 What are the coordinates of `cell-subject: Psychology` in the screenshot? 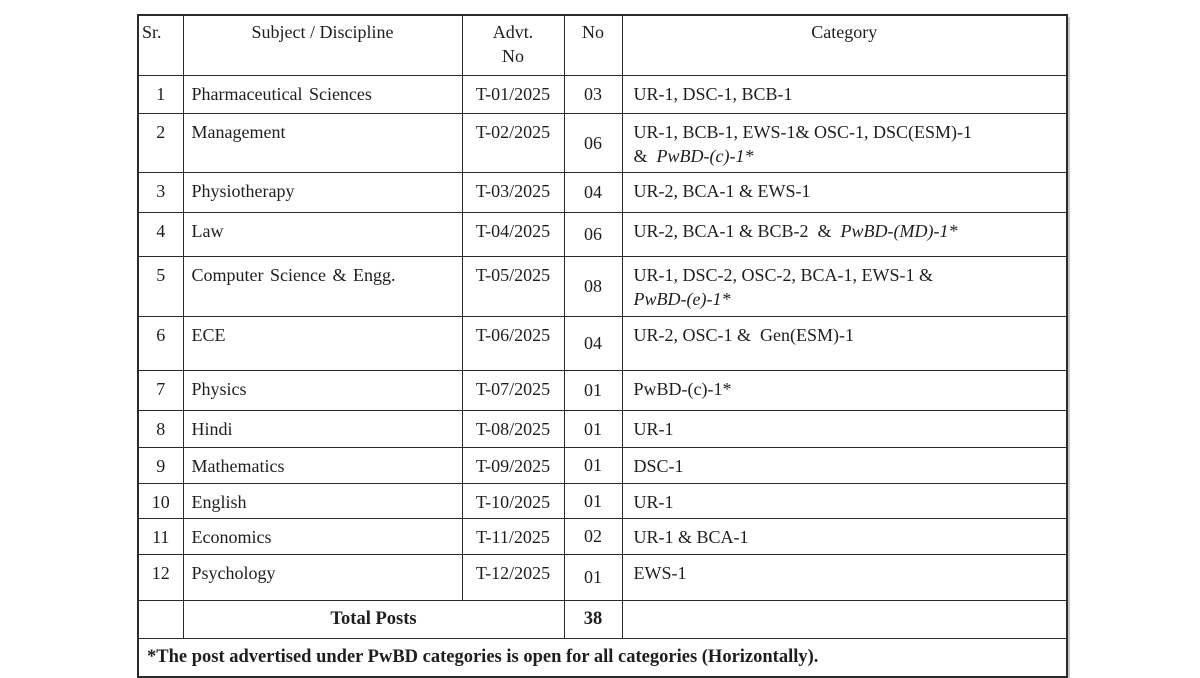 It's located at (322, 577).